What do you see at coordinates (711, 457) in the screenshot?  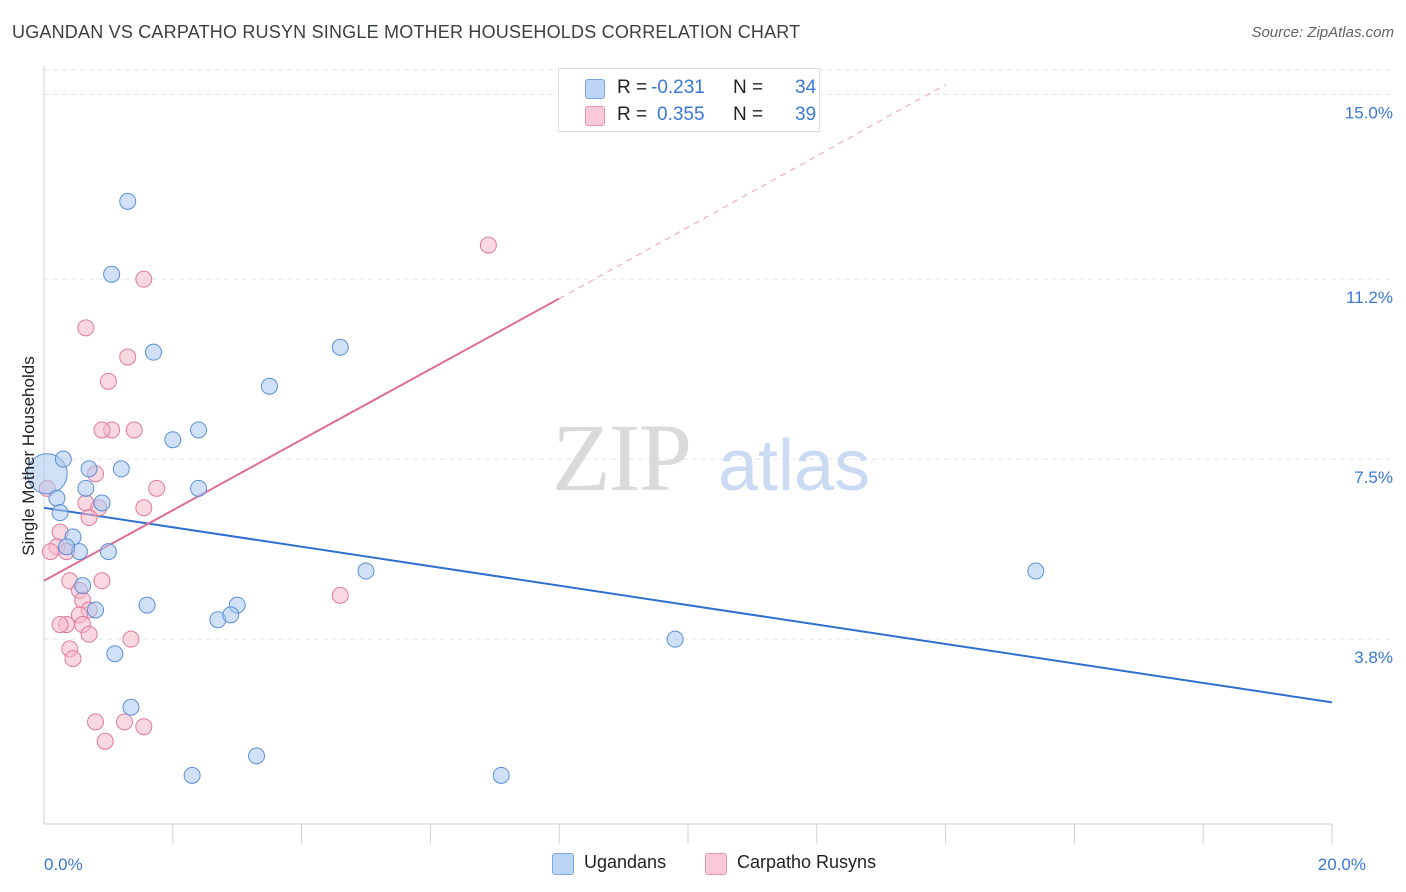 I see `watermark: ZIP atlas` at bounding box center [711, 457].